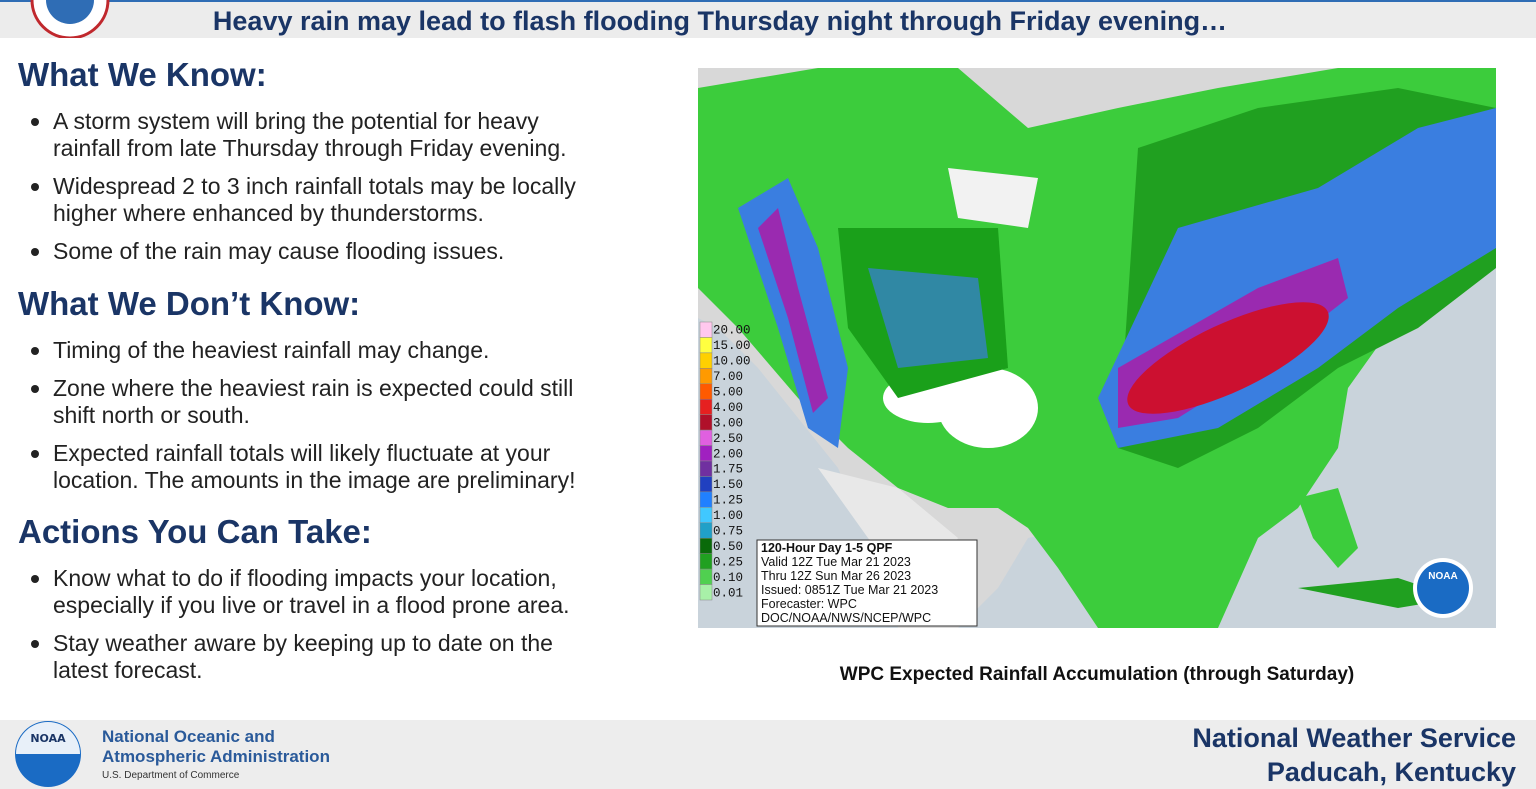 The height and width of the screenshot is (789, 1536). Describe the element at coordinates (728, 377) in the screenshot. I see `legend-label: 7.00` at that location.